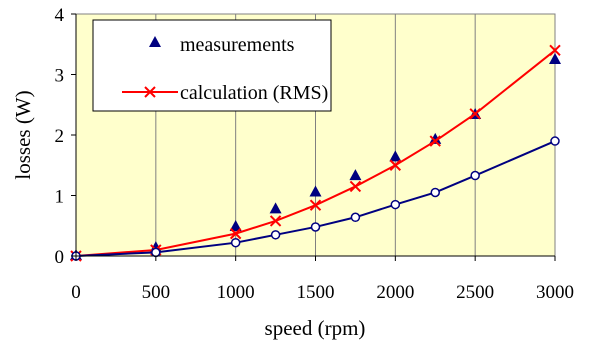  Describe the element at coordinates (60, 136) in the screenshot. I see `y-tick-label: 2` at that location.